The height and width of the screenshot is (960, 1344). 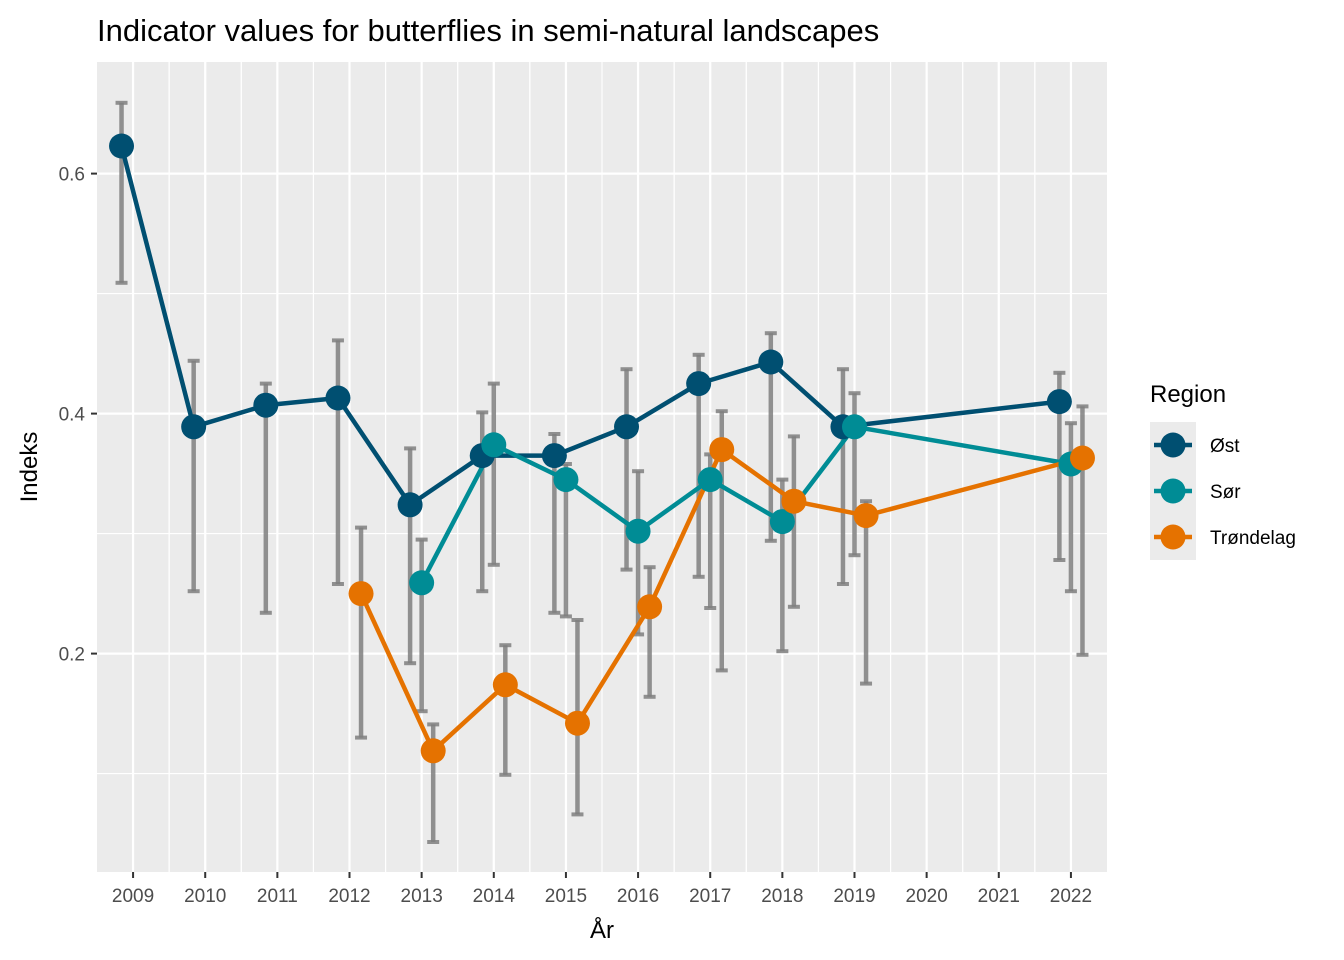 What do you see at coordinates (72, 175) in the screenshot?
I see `y-tick-label: 0.6` at bounding box center [72, 175].